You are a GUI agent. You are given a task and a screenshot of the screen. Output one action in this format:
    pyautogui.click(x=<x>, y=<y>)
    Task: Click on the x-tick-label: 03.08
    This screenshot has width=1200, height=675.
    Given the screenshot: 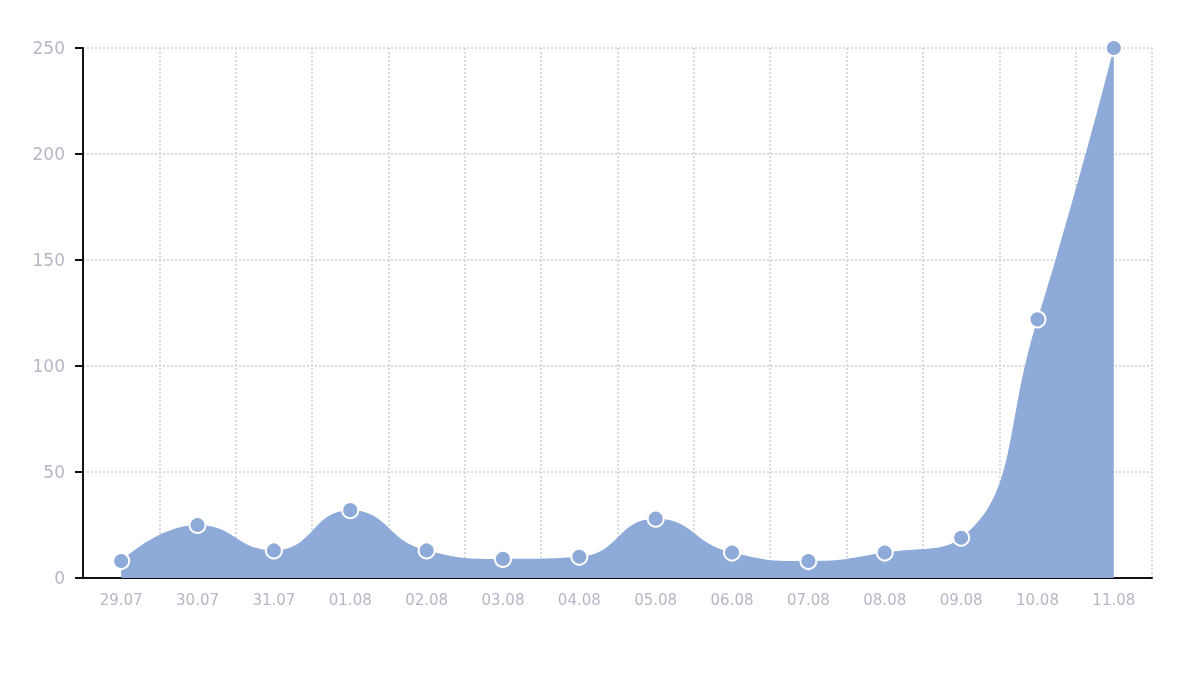 What is the action you would take?
    pyautogui.click(x=503, y=599)
    